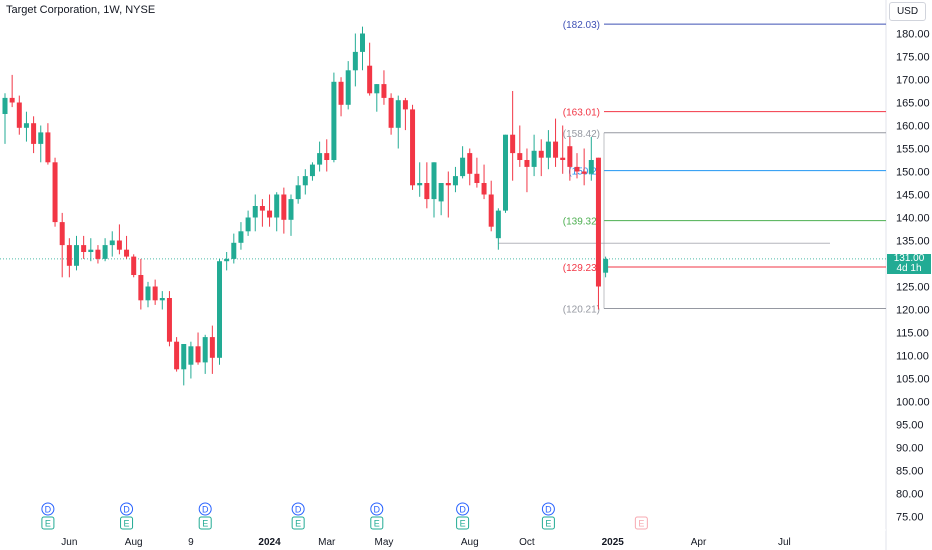 This screenshot has height=550, width=932. I want to click on x-tick-label: 2024, so click(269, 542).